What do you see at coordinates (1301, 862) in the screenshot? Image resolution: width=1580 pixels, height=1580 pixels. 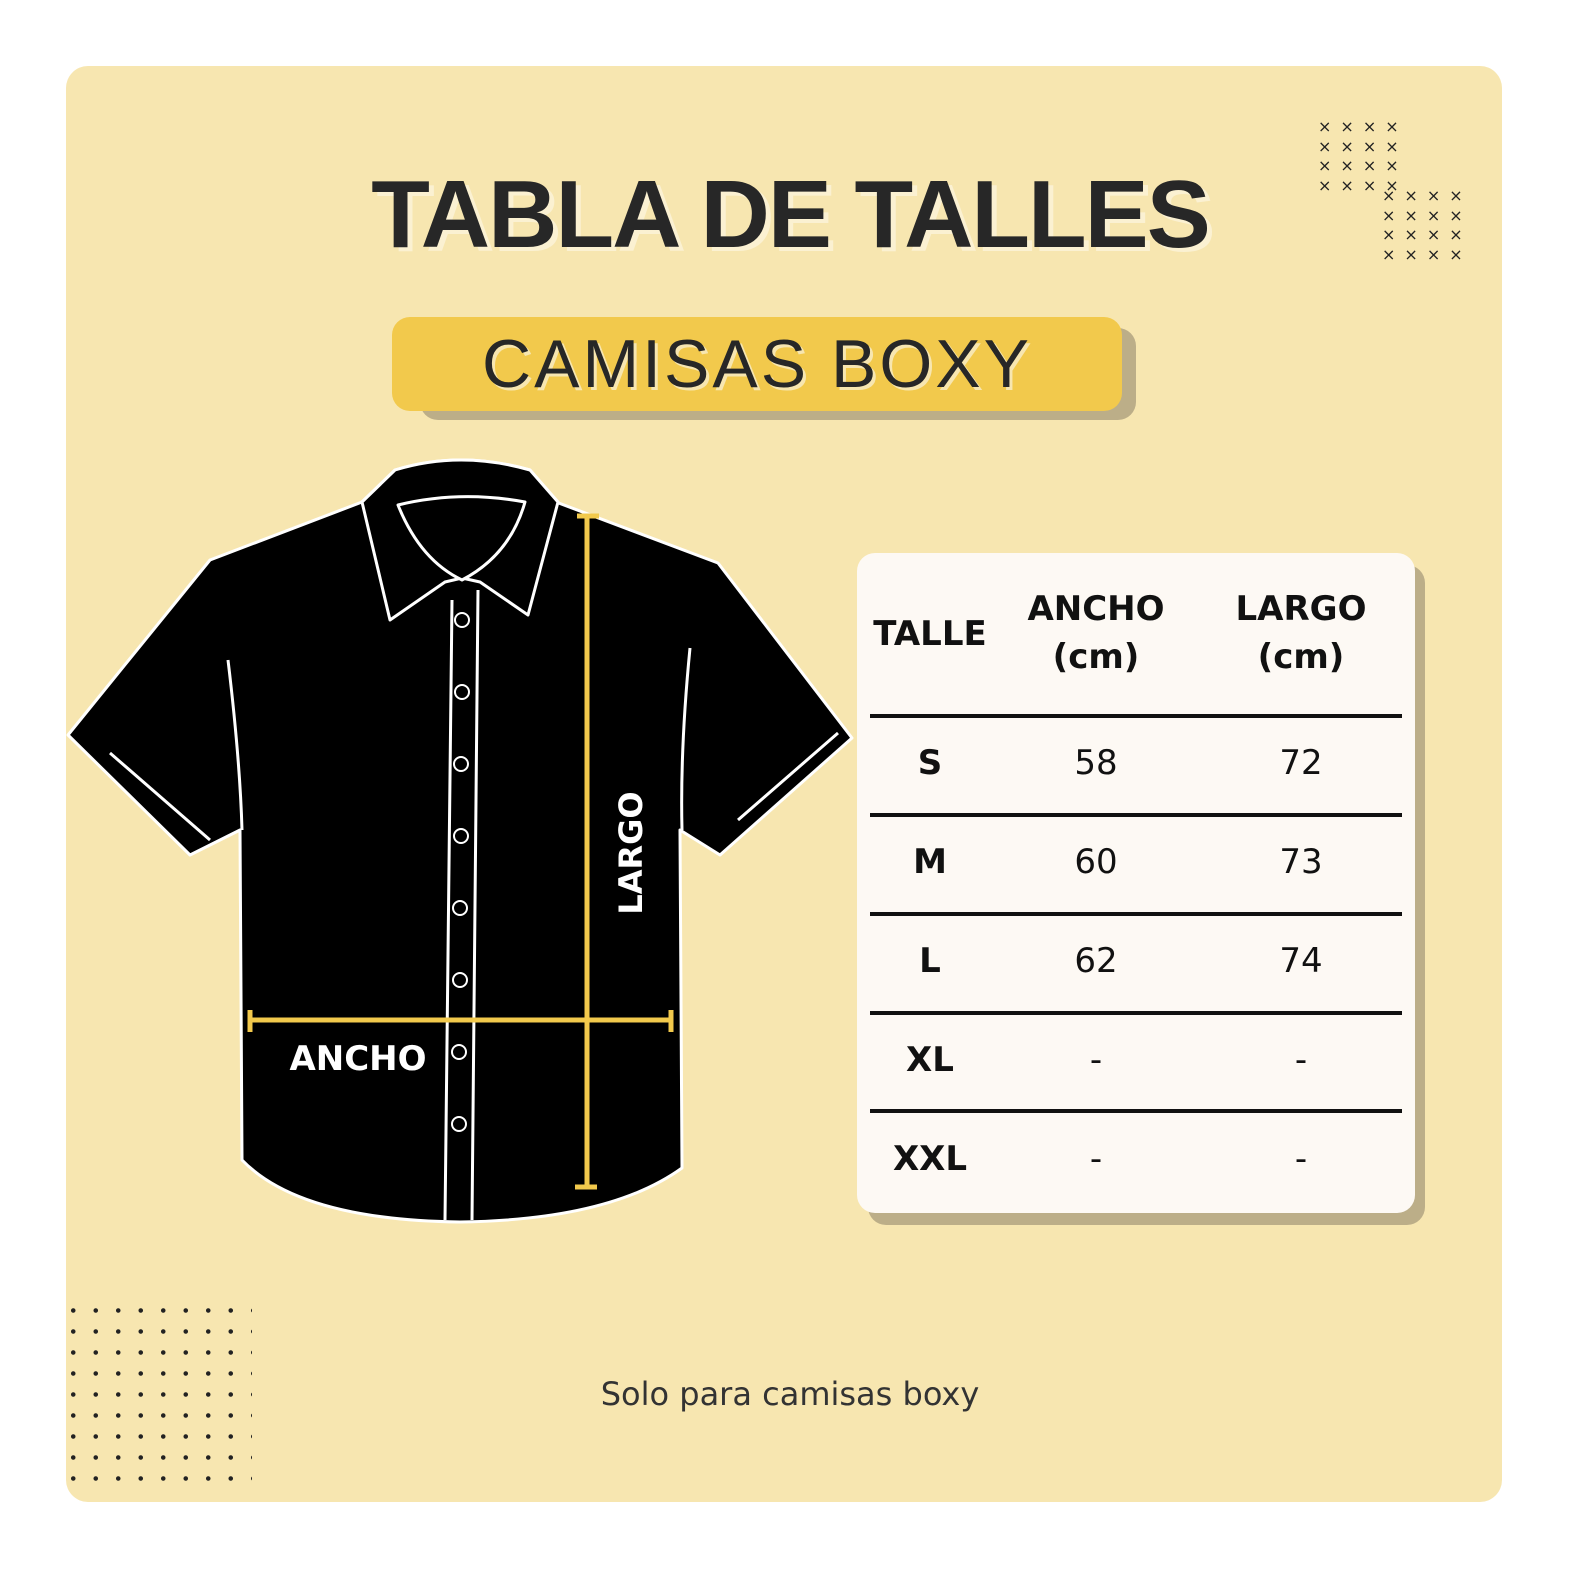 I see `largo-cell: 73` at bounding box center [1301, 862].